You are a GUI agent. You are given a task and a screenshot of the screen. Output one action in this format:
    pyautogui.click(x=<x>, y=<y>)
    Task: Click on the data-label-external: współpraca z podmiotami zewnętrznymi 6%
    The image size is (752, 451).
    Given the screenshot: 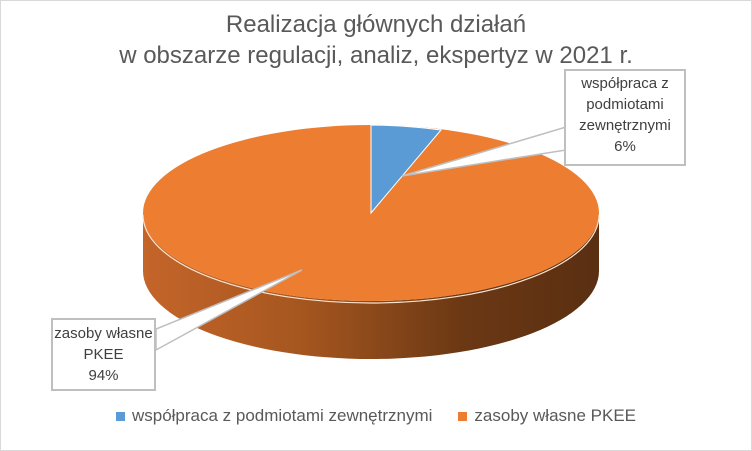 What is the action you would take?
    pyautogui.click(x=625, y=117)
    